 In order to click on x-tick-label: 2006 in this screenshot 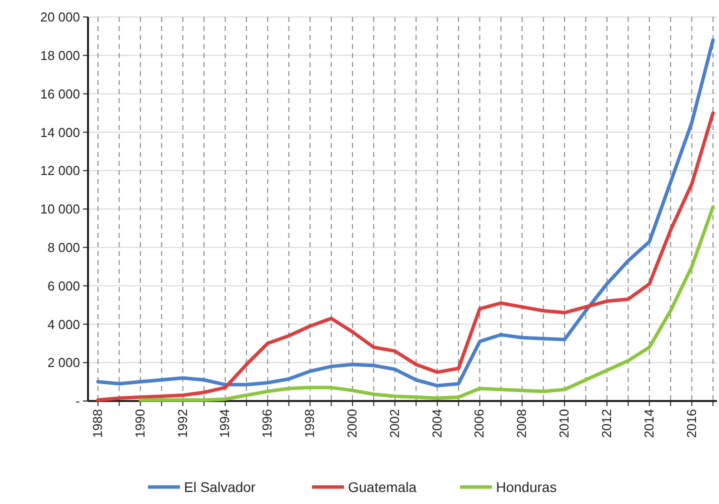, I will do `click(479, 423)`.